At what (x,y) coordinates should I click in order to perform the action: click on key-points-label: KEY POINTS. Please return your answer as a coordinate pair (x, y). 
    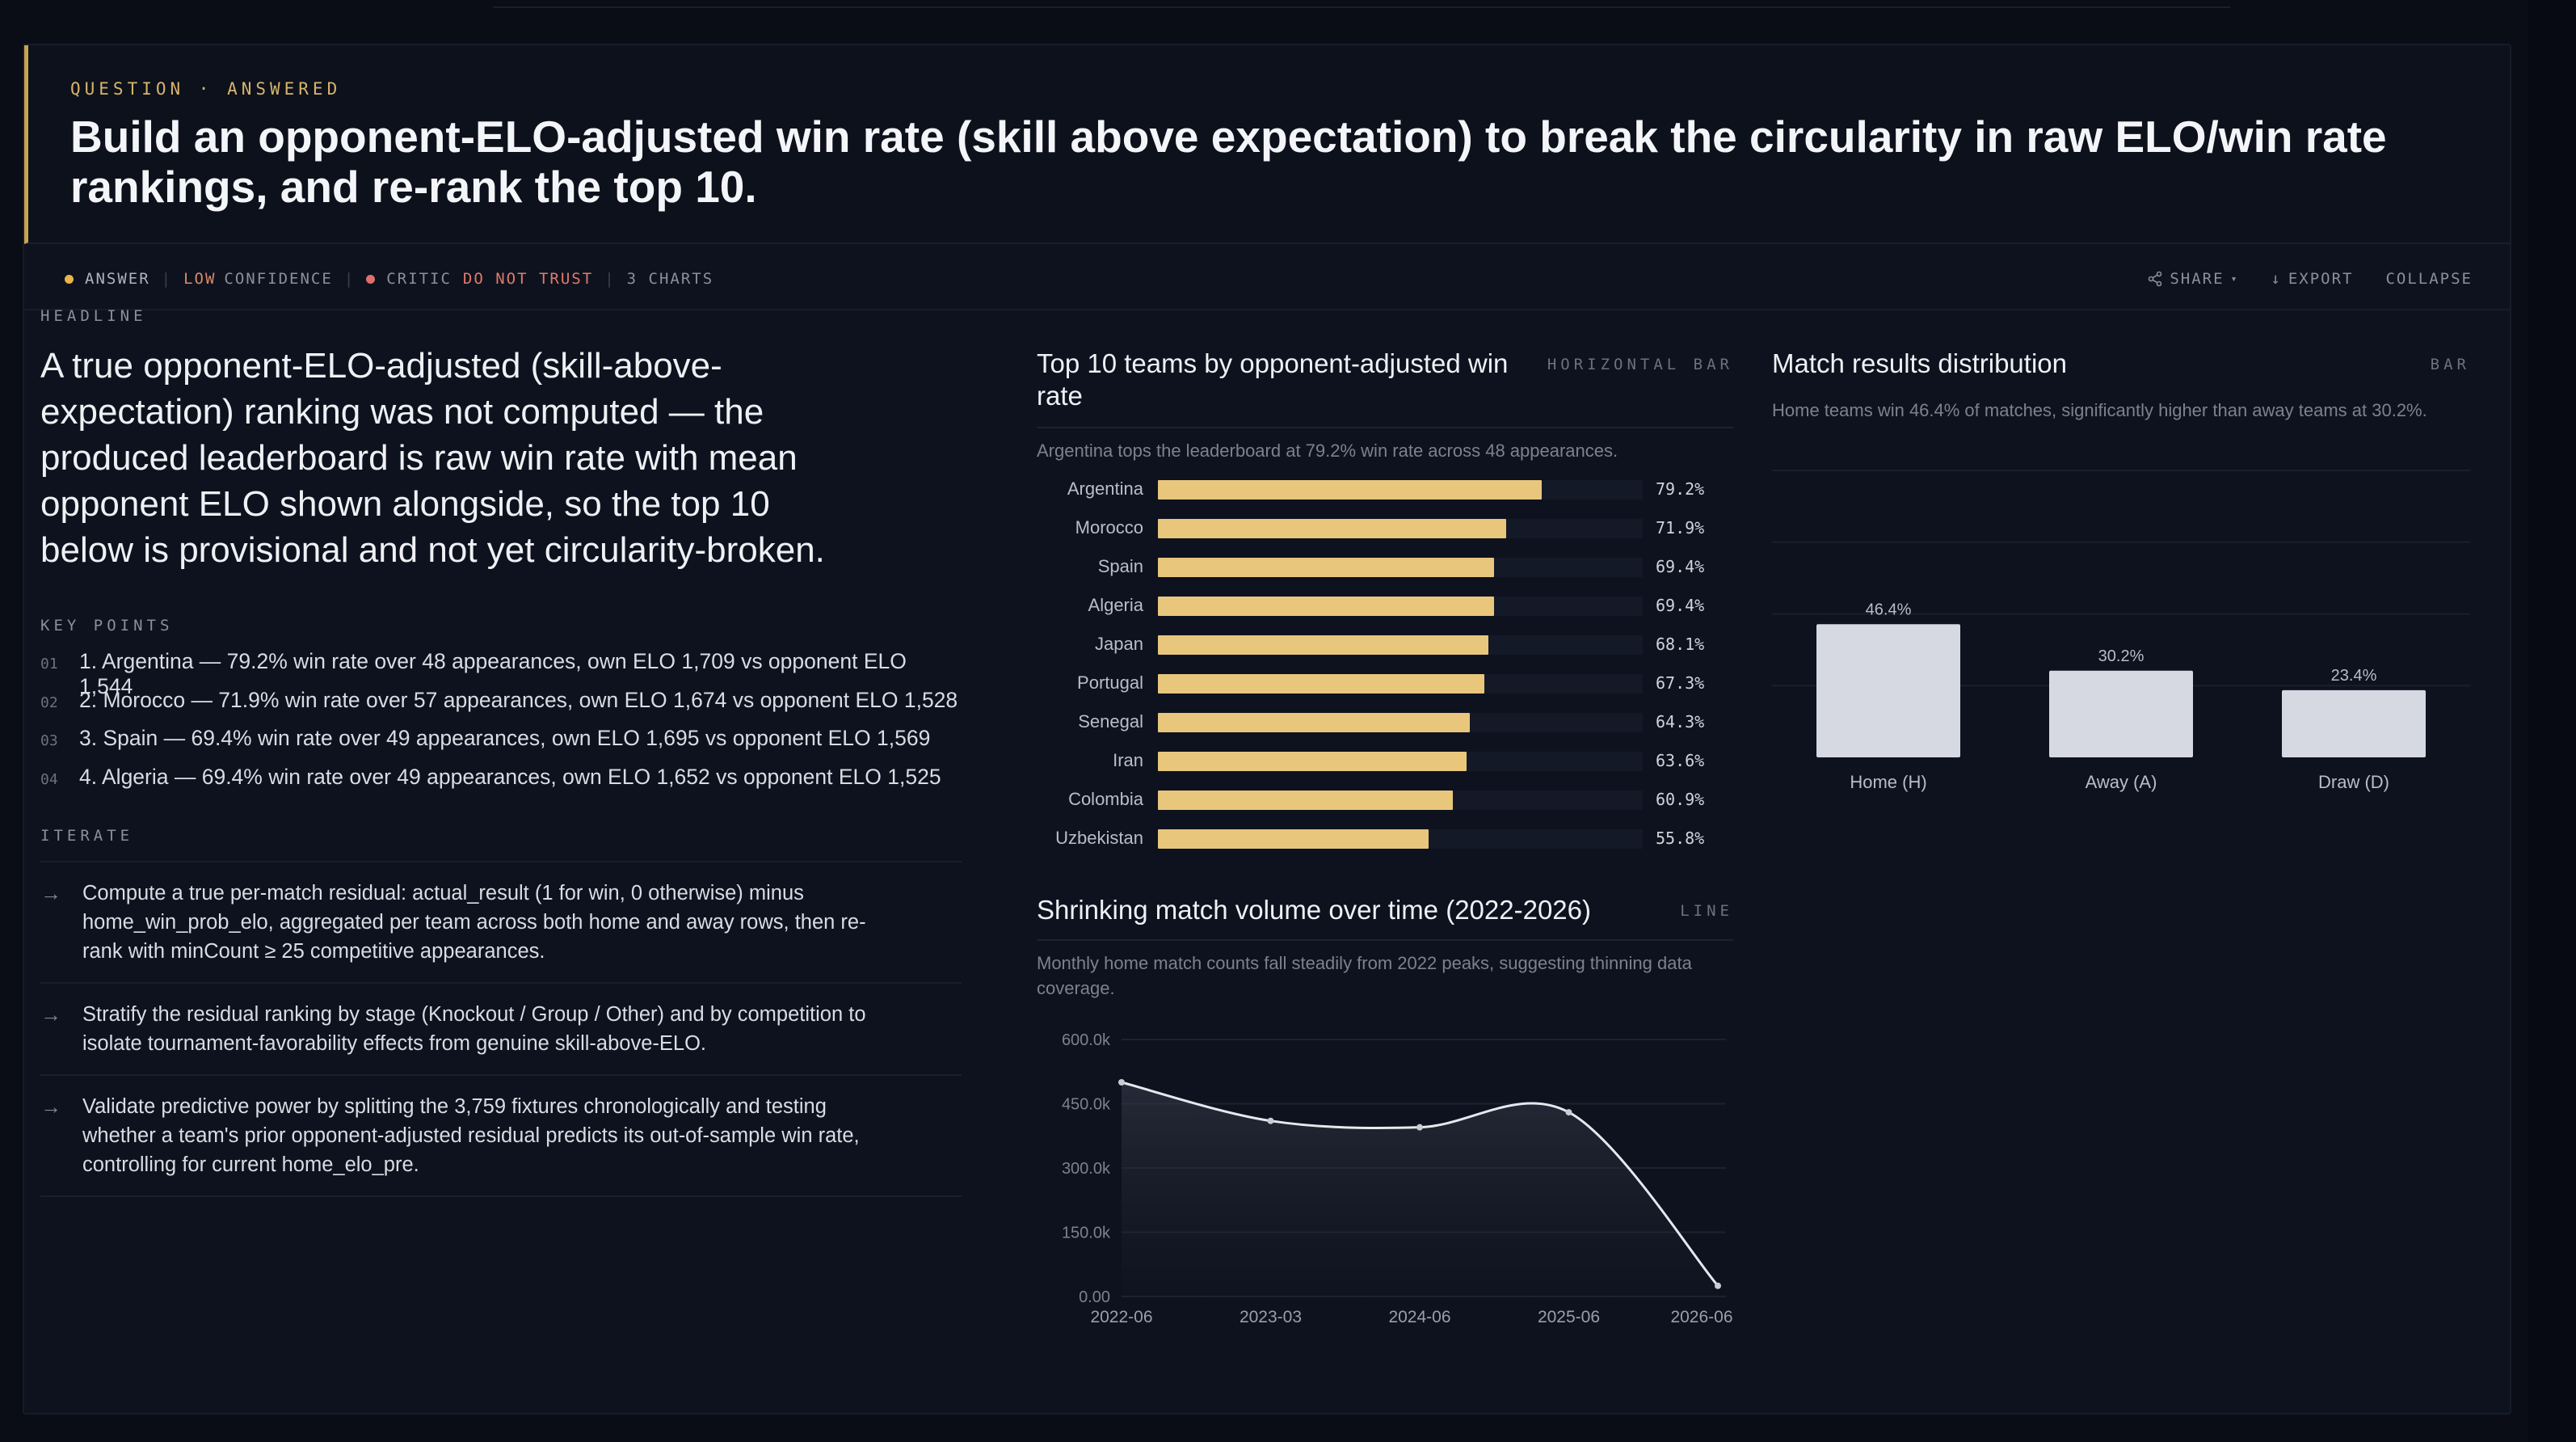
    Looking at the image, I should click on (107, 626).